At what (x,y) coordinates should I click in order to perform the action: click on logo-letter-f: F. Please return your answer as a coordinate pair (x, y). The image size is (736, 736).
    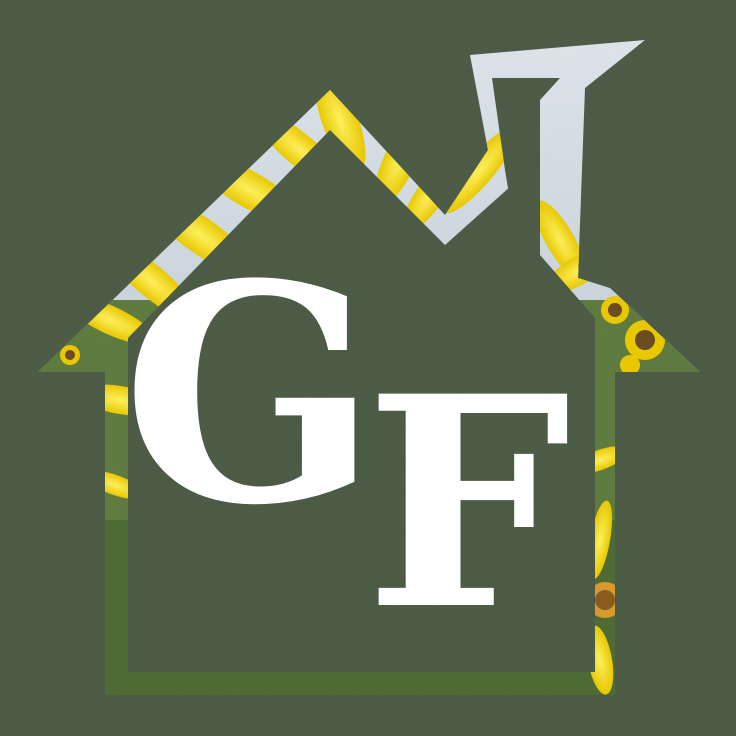
    Looking at the image, I should click on (468, 504).